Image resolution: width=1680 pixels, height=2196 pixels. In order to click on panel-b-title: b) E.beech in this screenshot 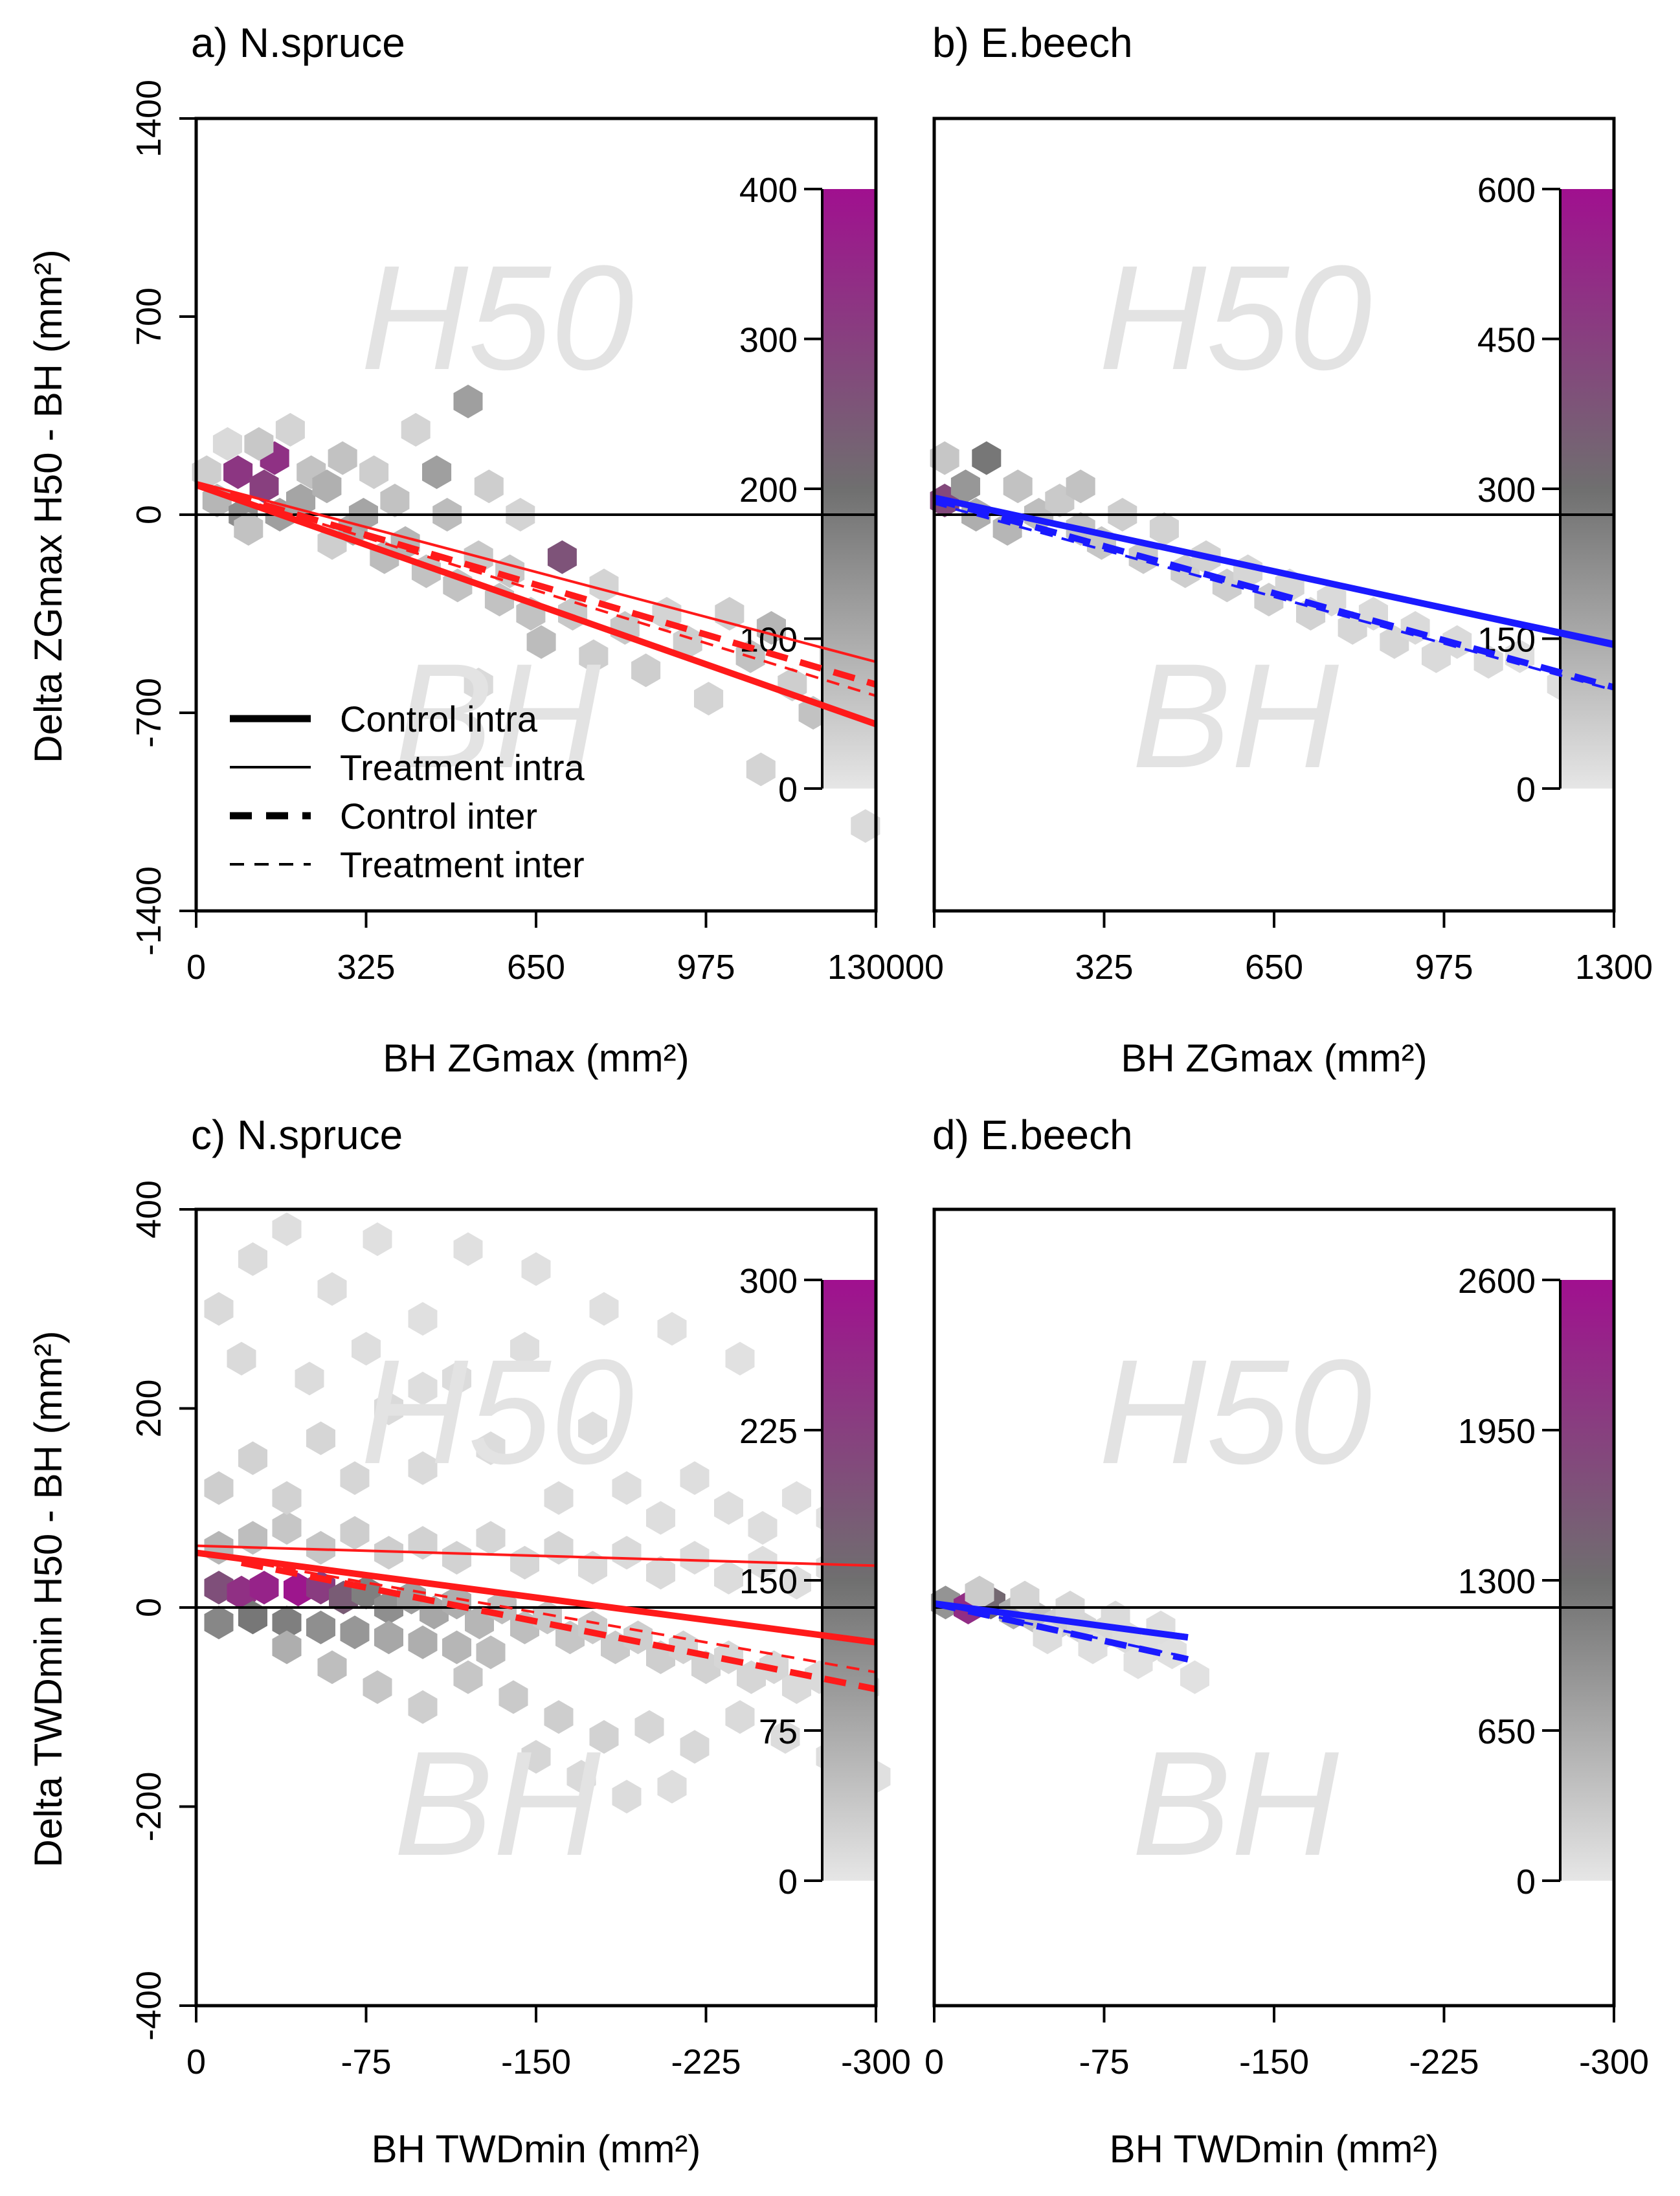, I will do `click(1032, 42)`.